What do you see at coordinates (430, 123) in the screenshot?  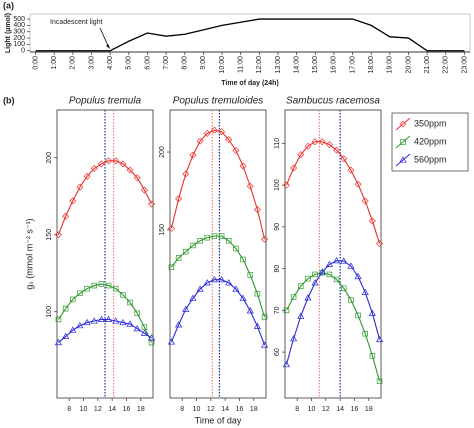 I see `legend-label: 350ppm` at bounding box center [430, 123].